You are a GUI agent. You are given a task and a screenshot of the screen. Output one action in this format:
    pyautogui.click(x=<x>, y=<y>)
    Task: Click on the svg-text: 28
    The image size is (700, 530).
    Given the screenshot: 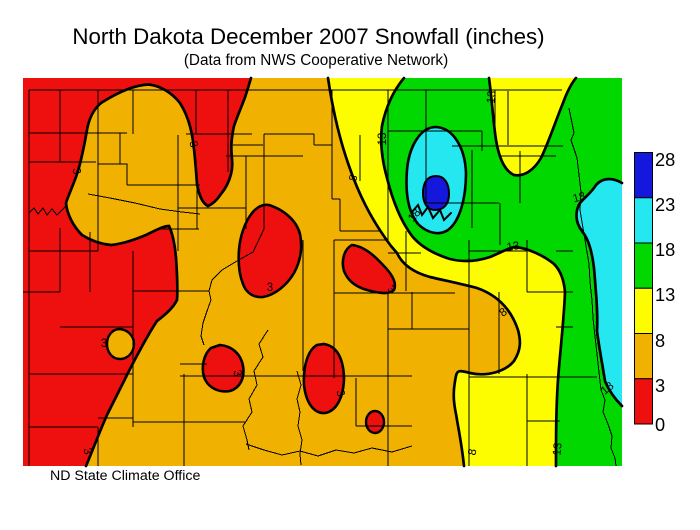 What is the action you would take?
    pyautogui.click(x=665, y=160)
    